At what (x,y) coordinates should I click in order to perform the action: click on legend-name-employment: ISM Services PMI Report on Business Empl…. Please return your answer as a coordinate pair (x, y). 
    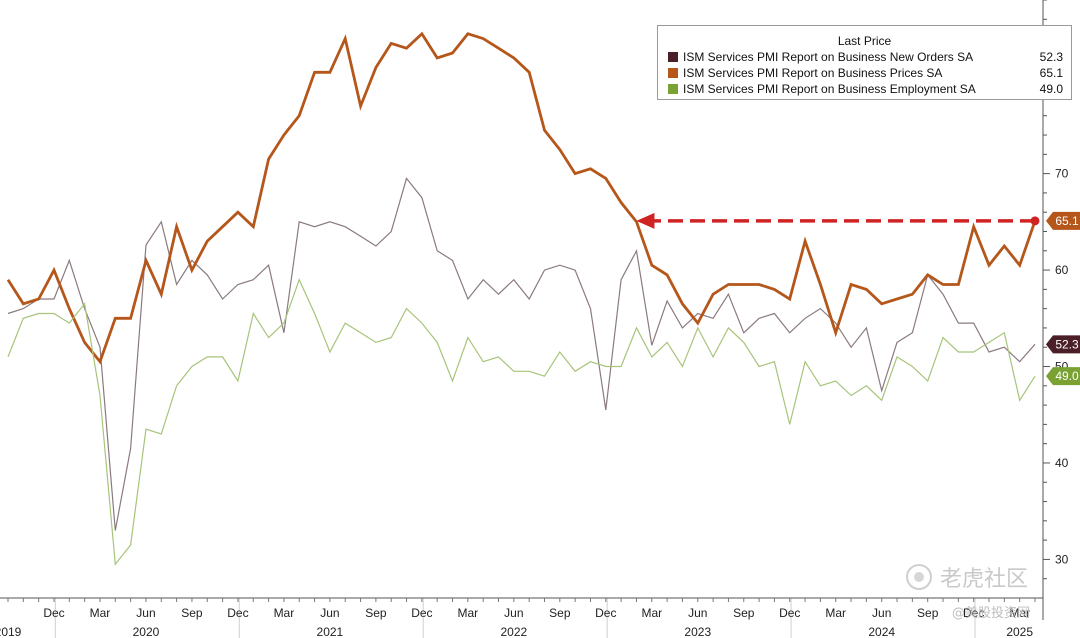
    Looking at the image, I should click on (829, 89).